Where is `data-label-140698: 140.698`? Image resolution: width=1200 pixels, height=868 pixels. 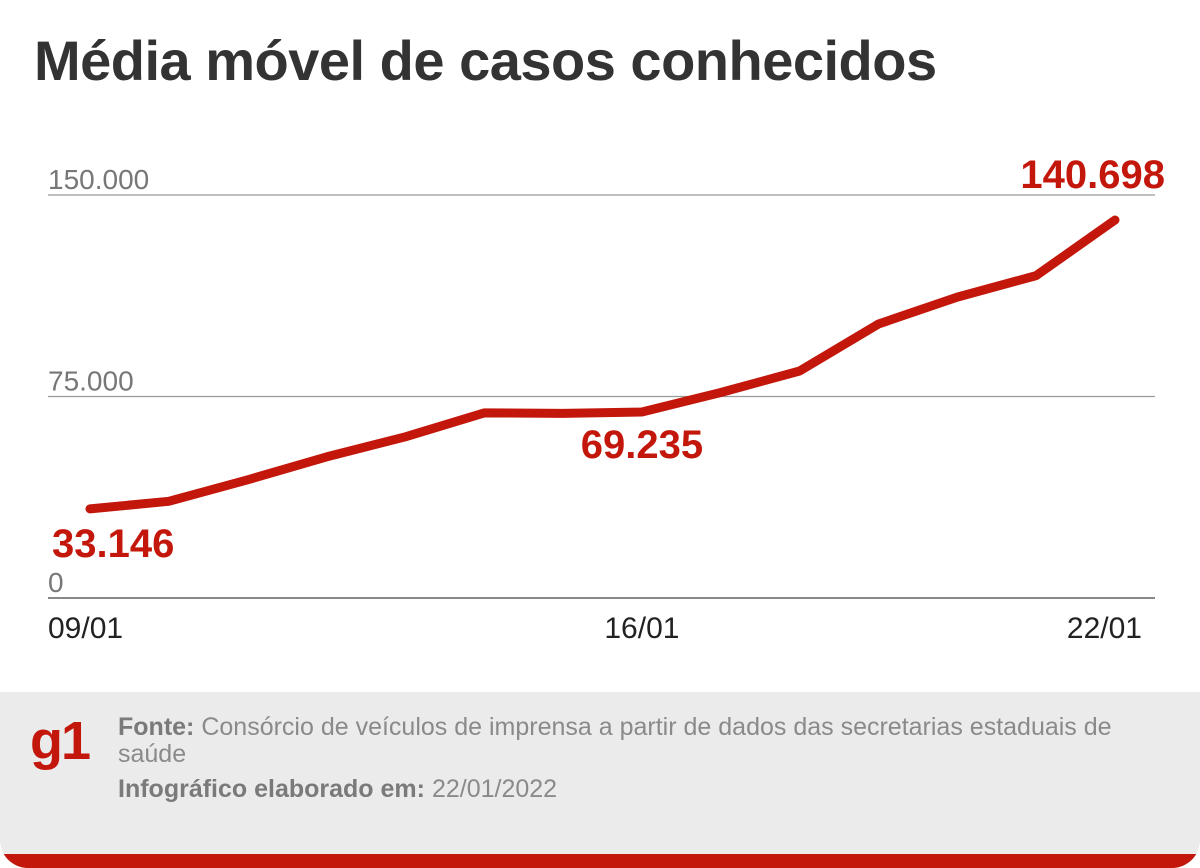 data-label-140698: 140.698 is located at coordinates (1092, 175).